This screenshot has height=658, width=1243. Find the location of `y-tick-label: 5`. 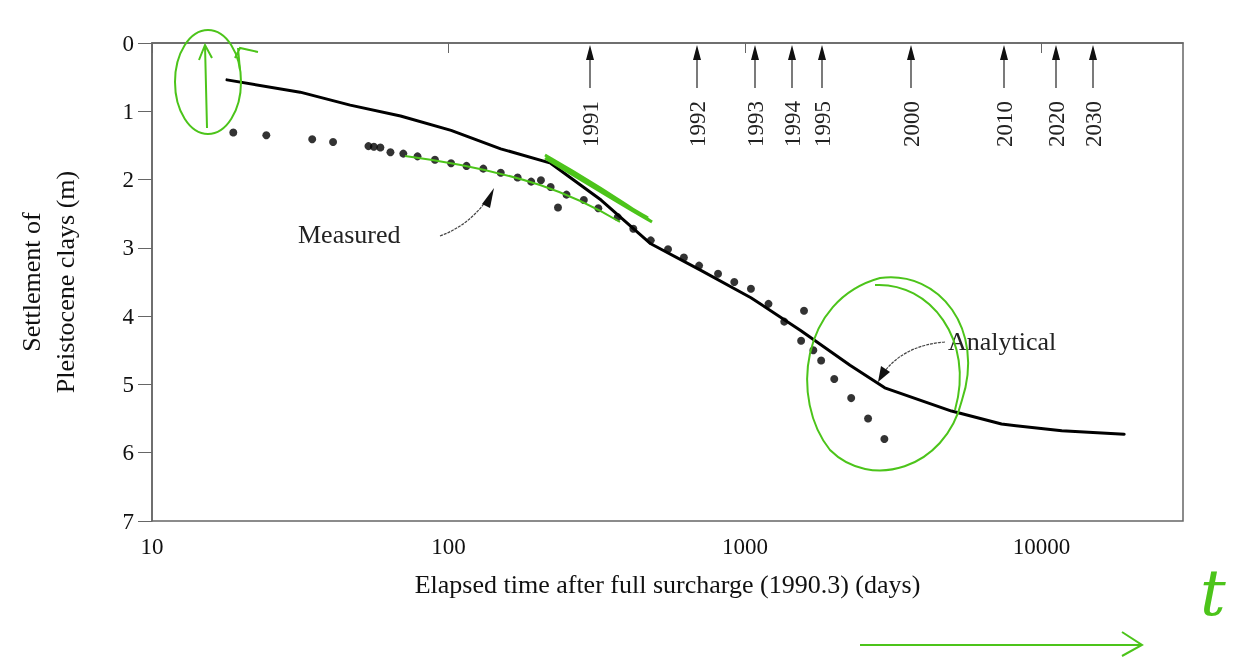

y-tick-label: 5 is located at coordinates (128, 384).